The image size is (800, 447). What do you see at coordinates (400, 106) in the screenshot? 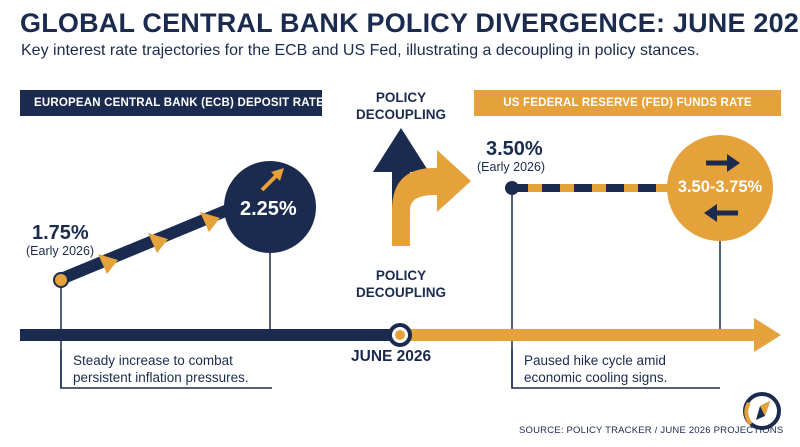
I see `policy-decoupling-top-label: POLICY DECOUPLING` at bounding box center [400, 106].